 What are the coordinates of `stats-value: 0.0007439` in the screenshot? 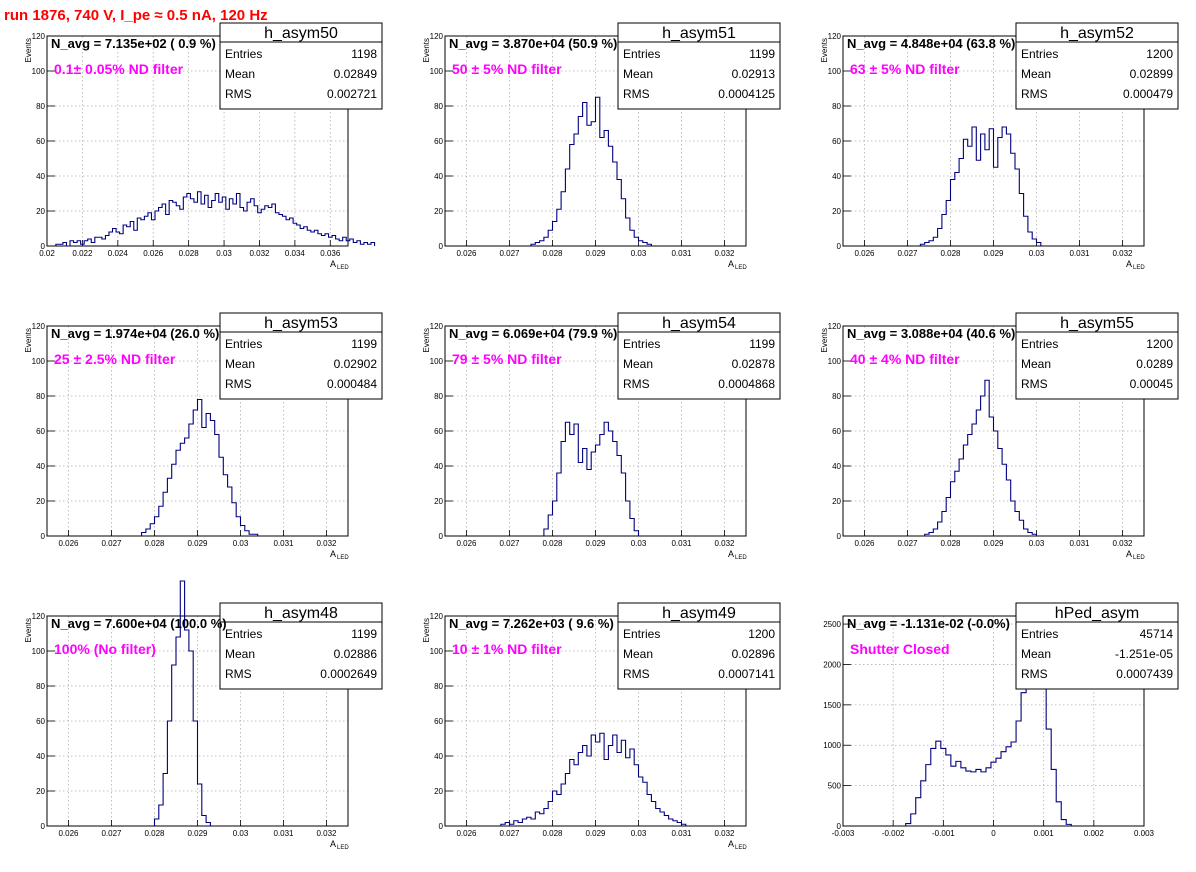 It's located at (1144, 674).